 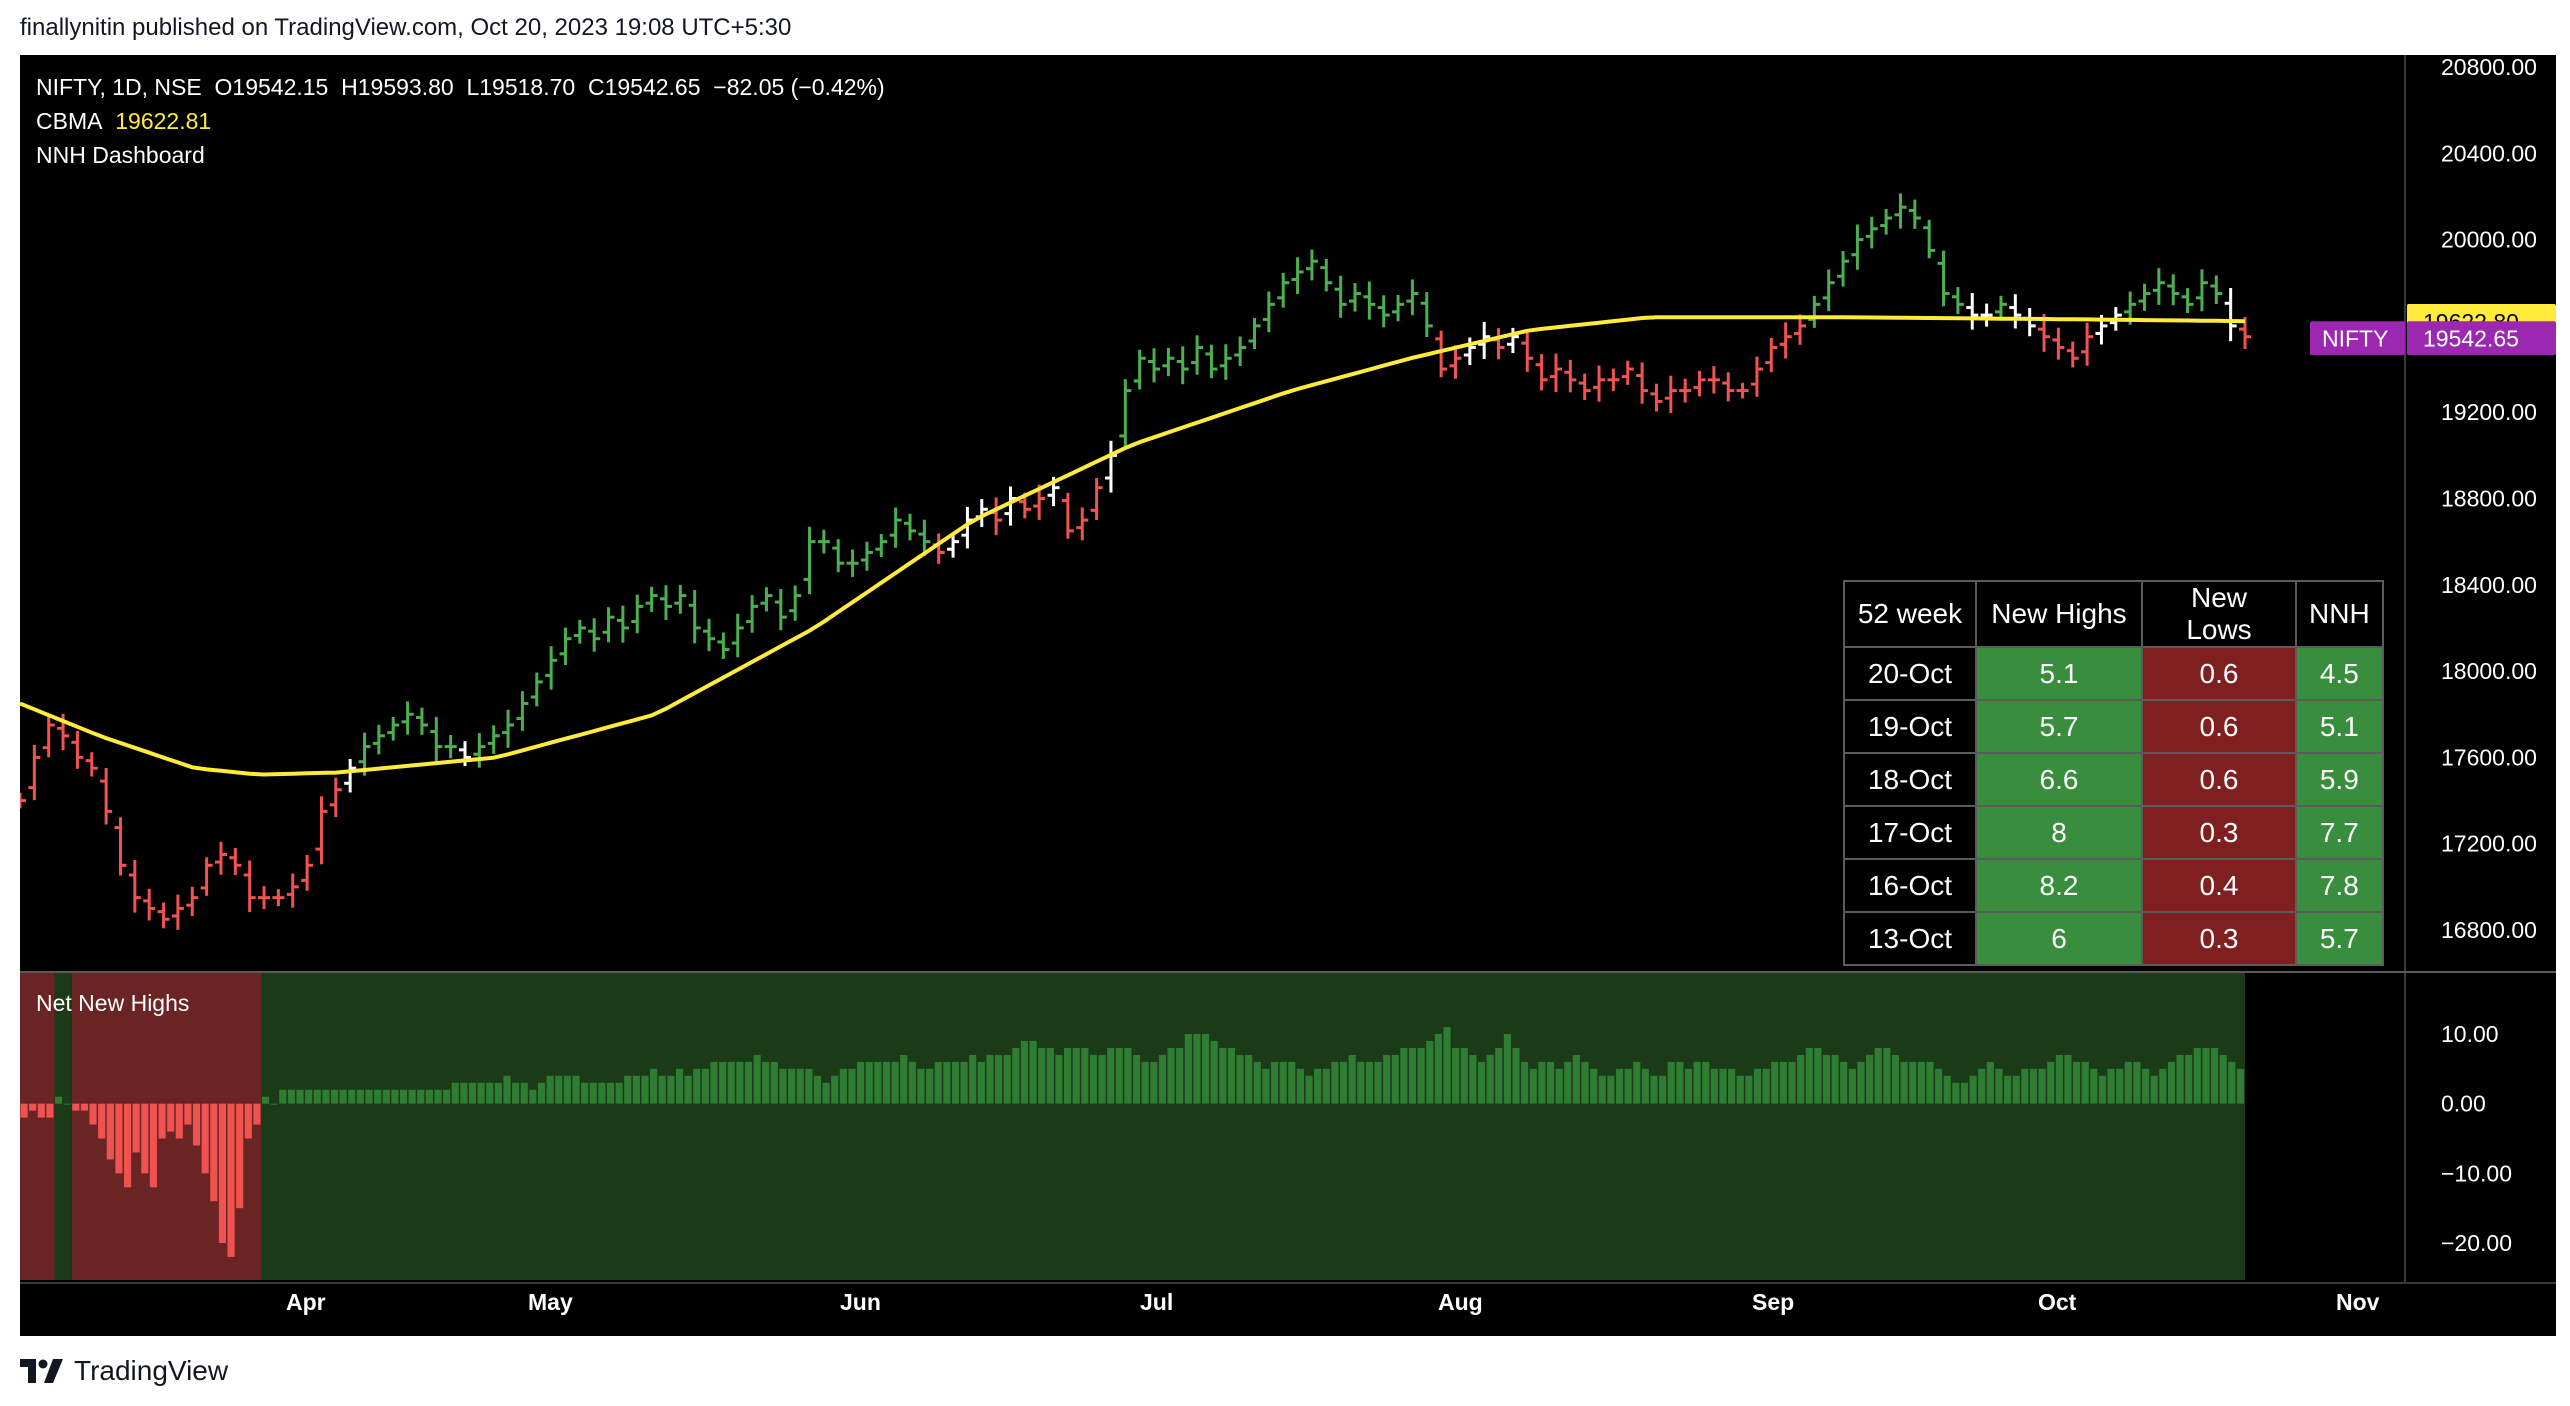 I want to click on table-row: 16-Oct 8.2 0.4 7.8, so click(x=2113, y=885).